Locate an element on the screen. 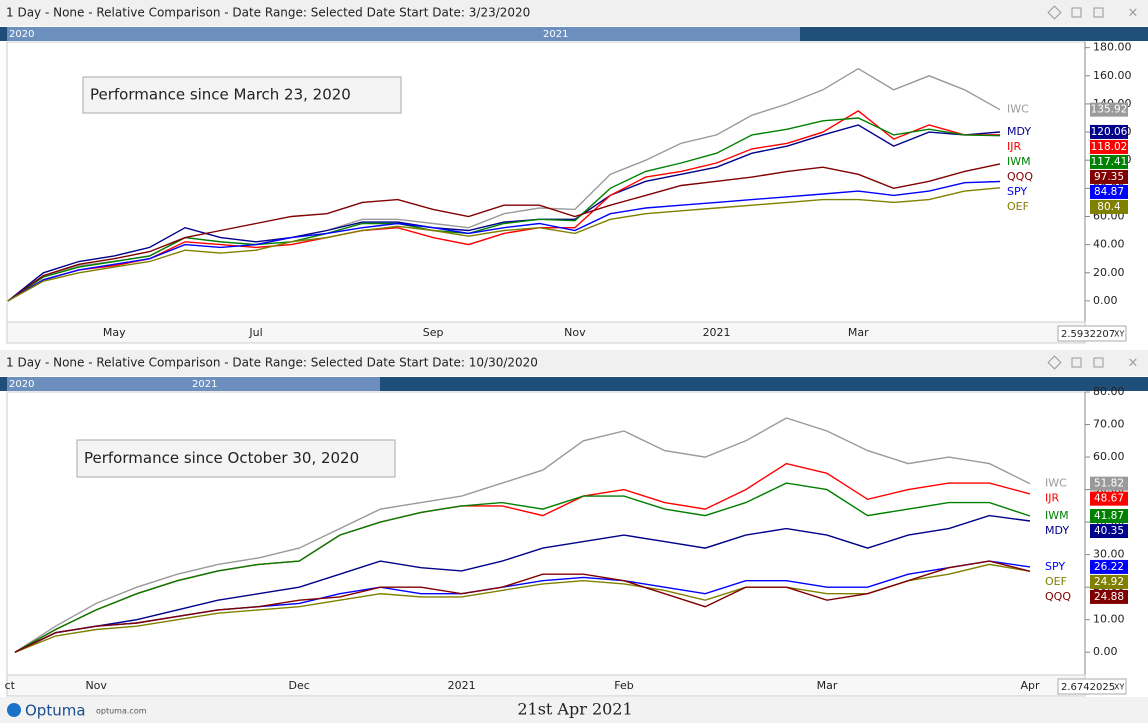 The width and height of the screenshot is (1148, 723). value-tag-label: 24.92 is located at coordinates (1109, 582).